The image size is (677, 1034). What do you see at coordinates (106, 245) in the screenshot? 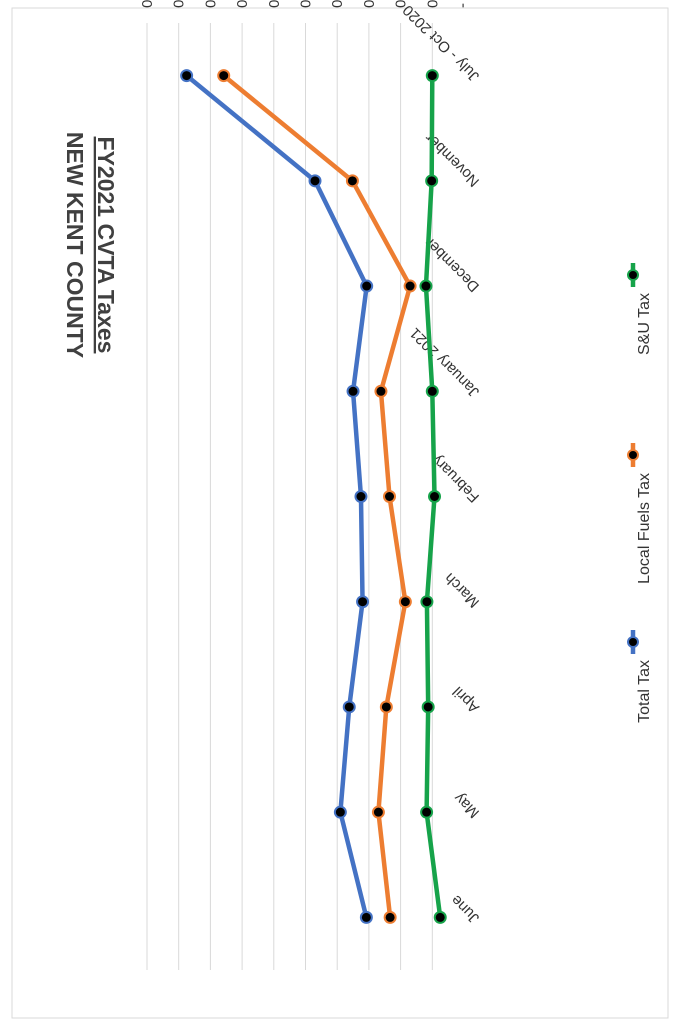
I see `chart-subtitle: FY2021 CVTA Taxes` at bounding box center [106, 245].